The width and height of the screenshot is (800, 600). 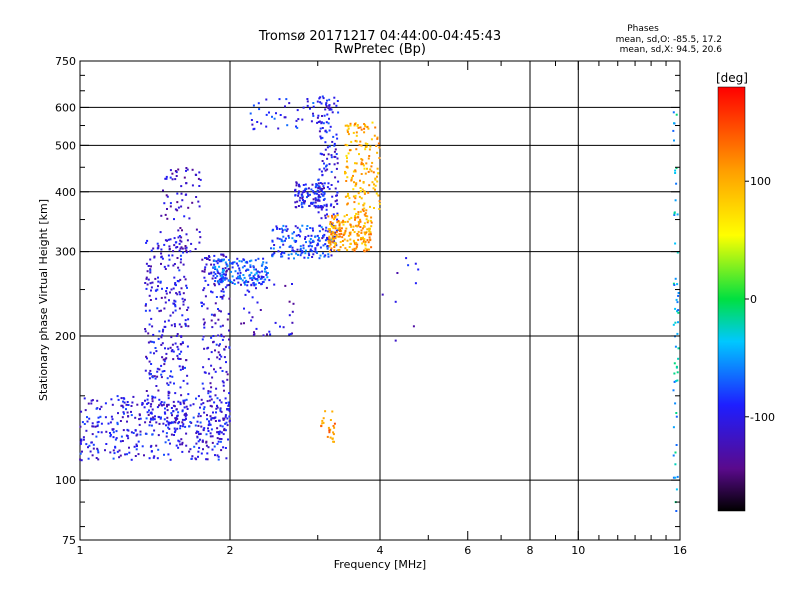 What do you see at coordinates (578, 550) in the screenshot?
I see `x-tick-label: 10` at bounding box center [578, 550].